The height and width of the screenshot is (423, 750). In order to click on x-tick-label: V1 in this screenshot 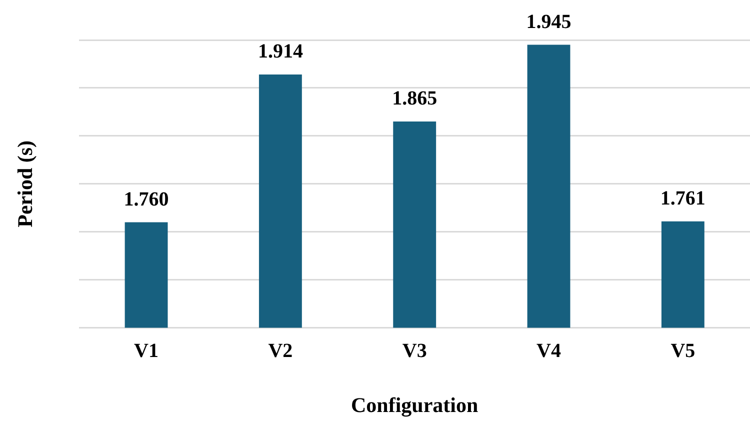, I will do `click(146, 351)`.